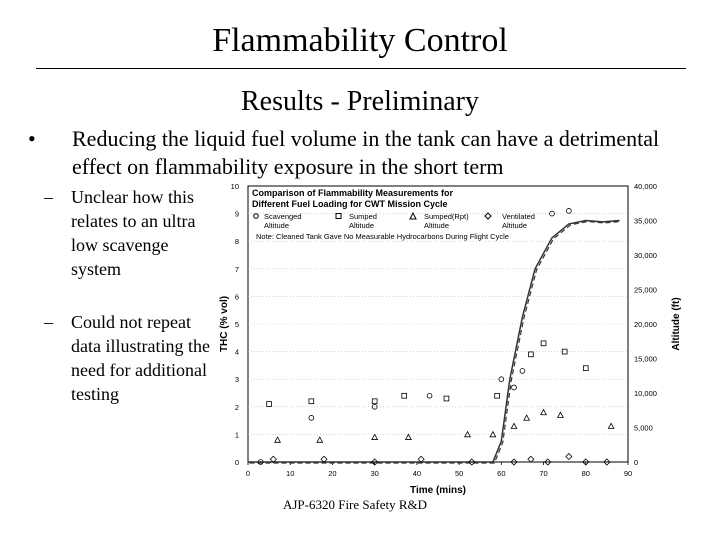 This screenshot has height=540, width=720. Describe the element at coordinates (237, 407) in the screenshot. I see `y-tick-label: 2` at that location.